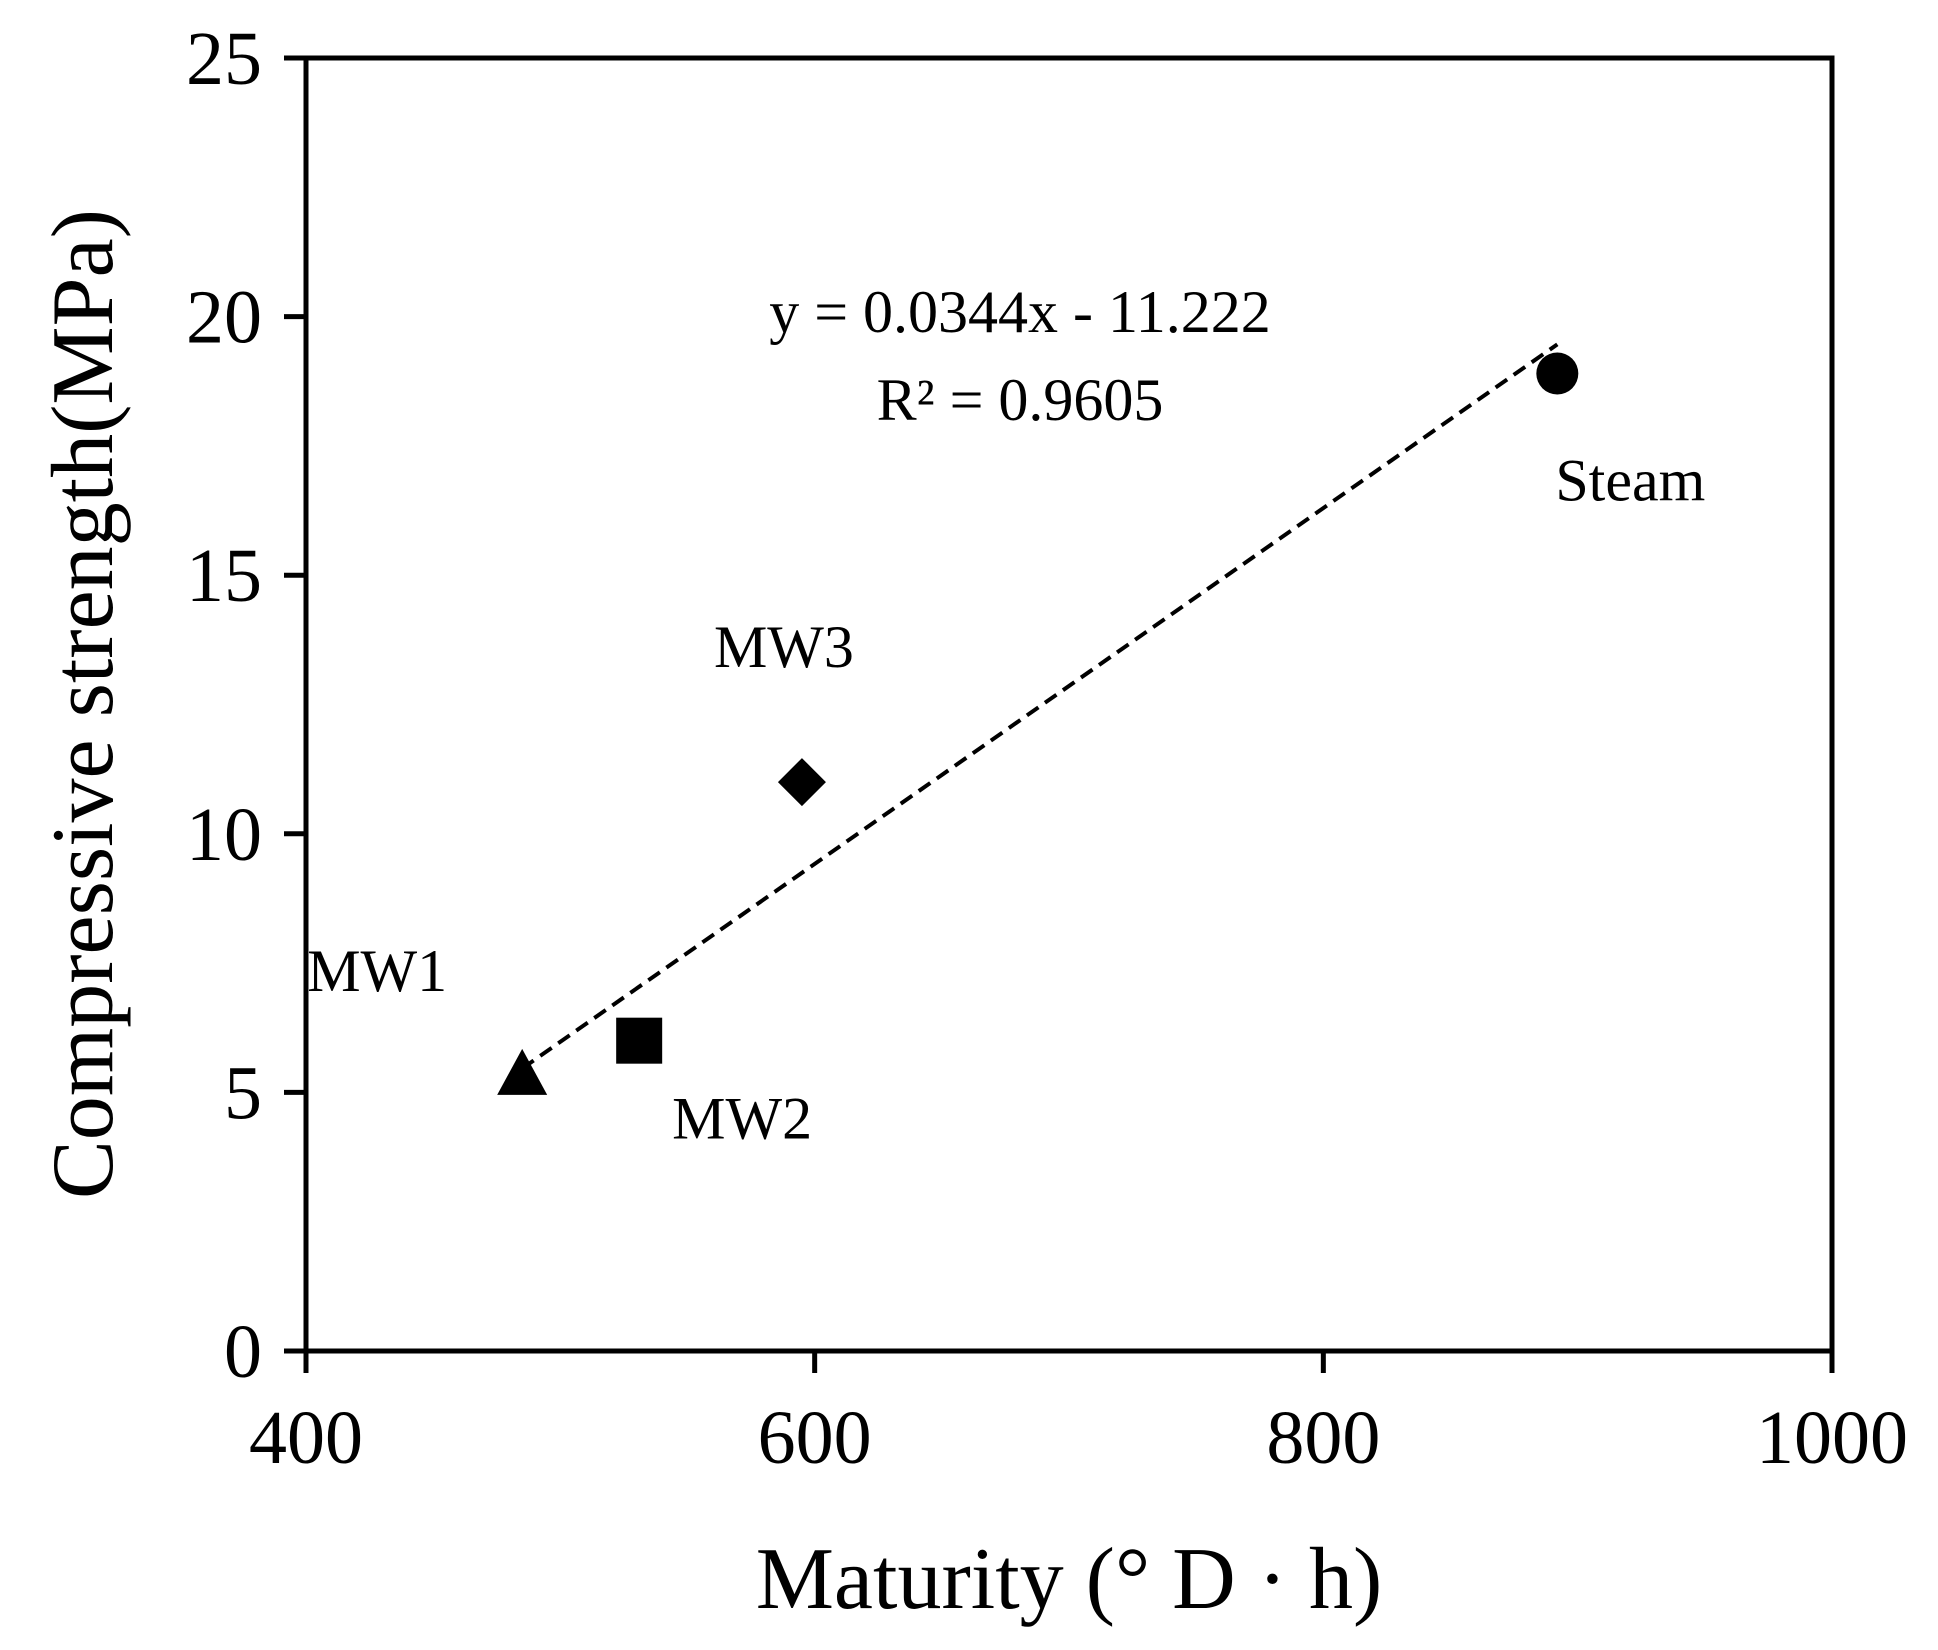  I want to click on y-axis-title: Compressive strength(MPa), so click(83, 704).